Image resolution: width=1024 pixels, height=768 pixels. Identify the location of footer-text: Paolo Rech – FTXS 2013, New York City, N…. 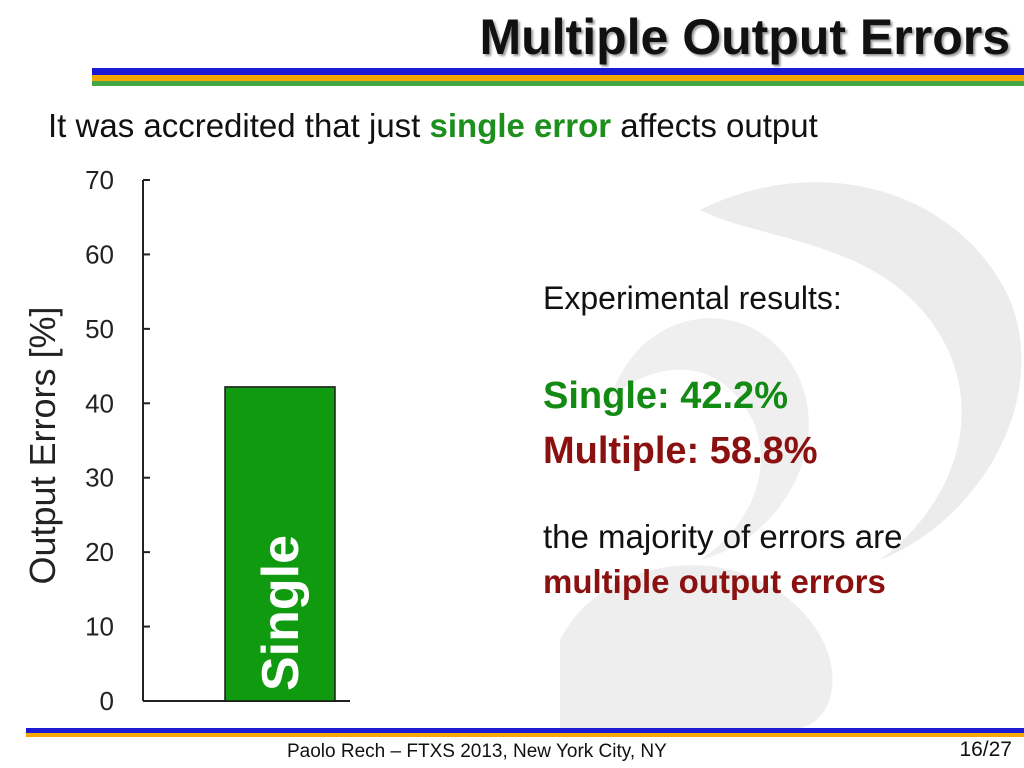
(477, 751).